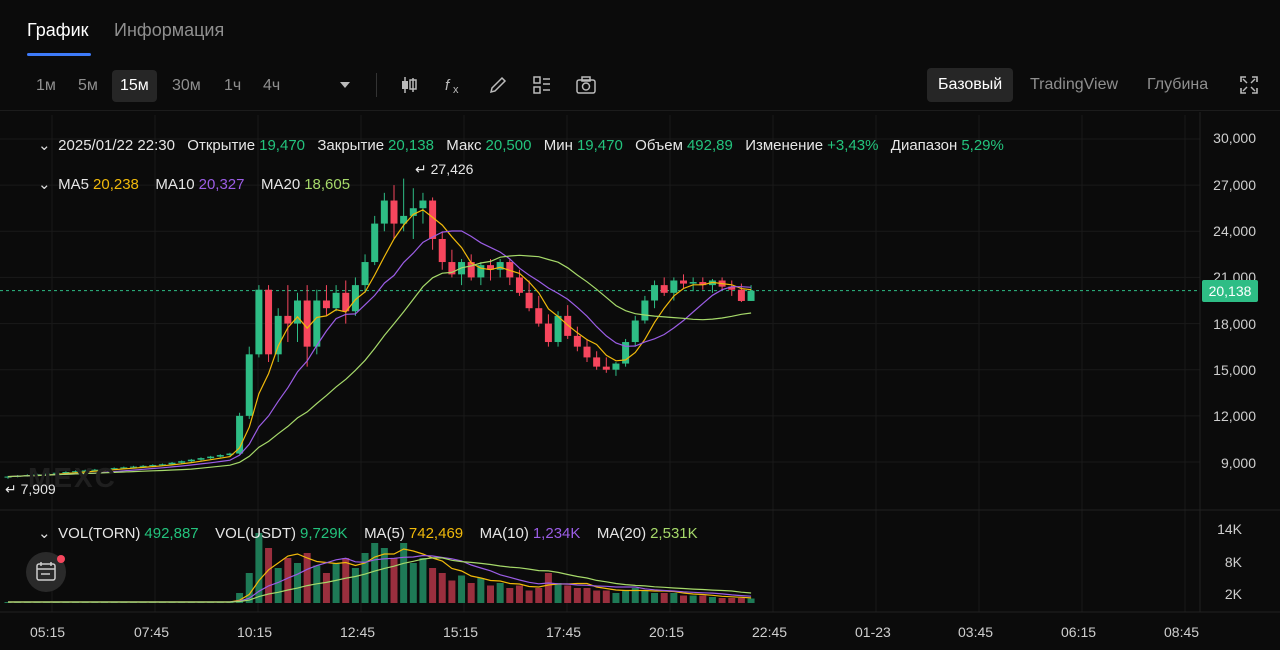 The width and height of the screenshot is (1280, 650). Describe the element at coordinates (255, 632) in the screenshot. I see `time-axis-label: 10:15` at that location.